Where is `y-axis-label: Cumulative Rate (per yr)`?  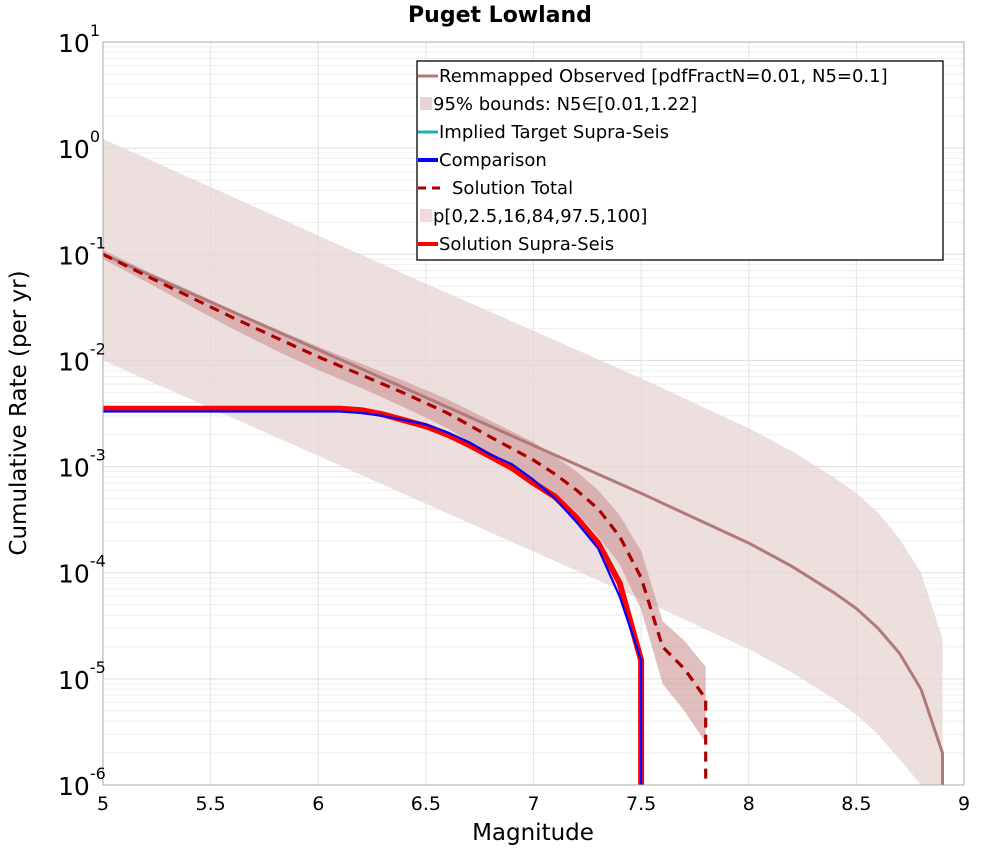 y-axis-label: Cumulative Rate (per yr) is located at coordinates (19, 412).